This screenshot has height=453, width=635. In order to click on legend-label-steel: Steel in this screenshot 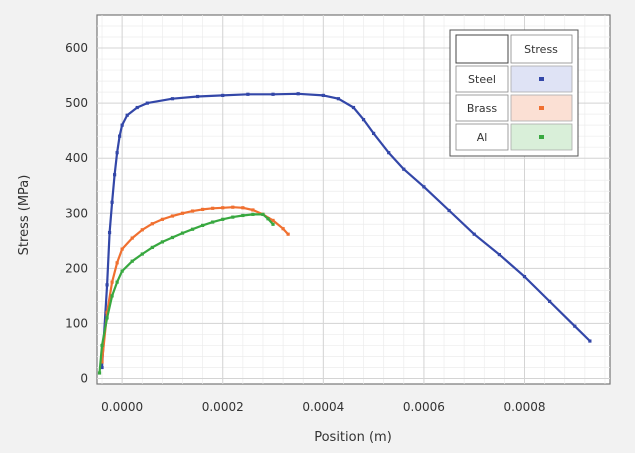, I will do `click(482, 79)`.